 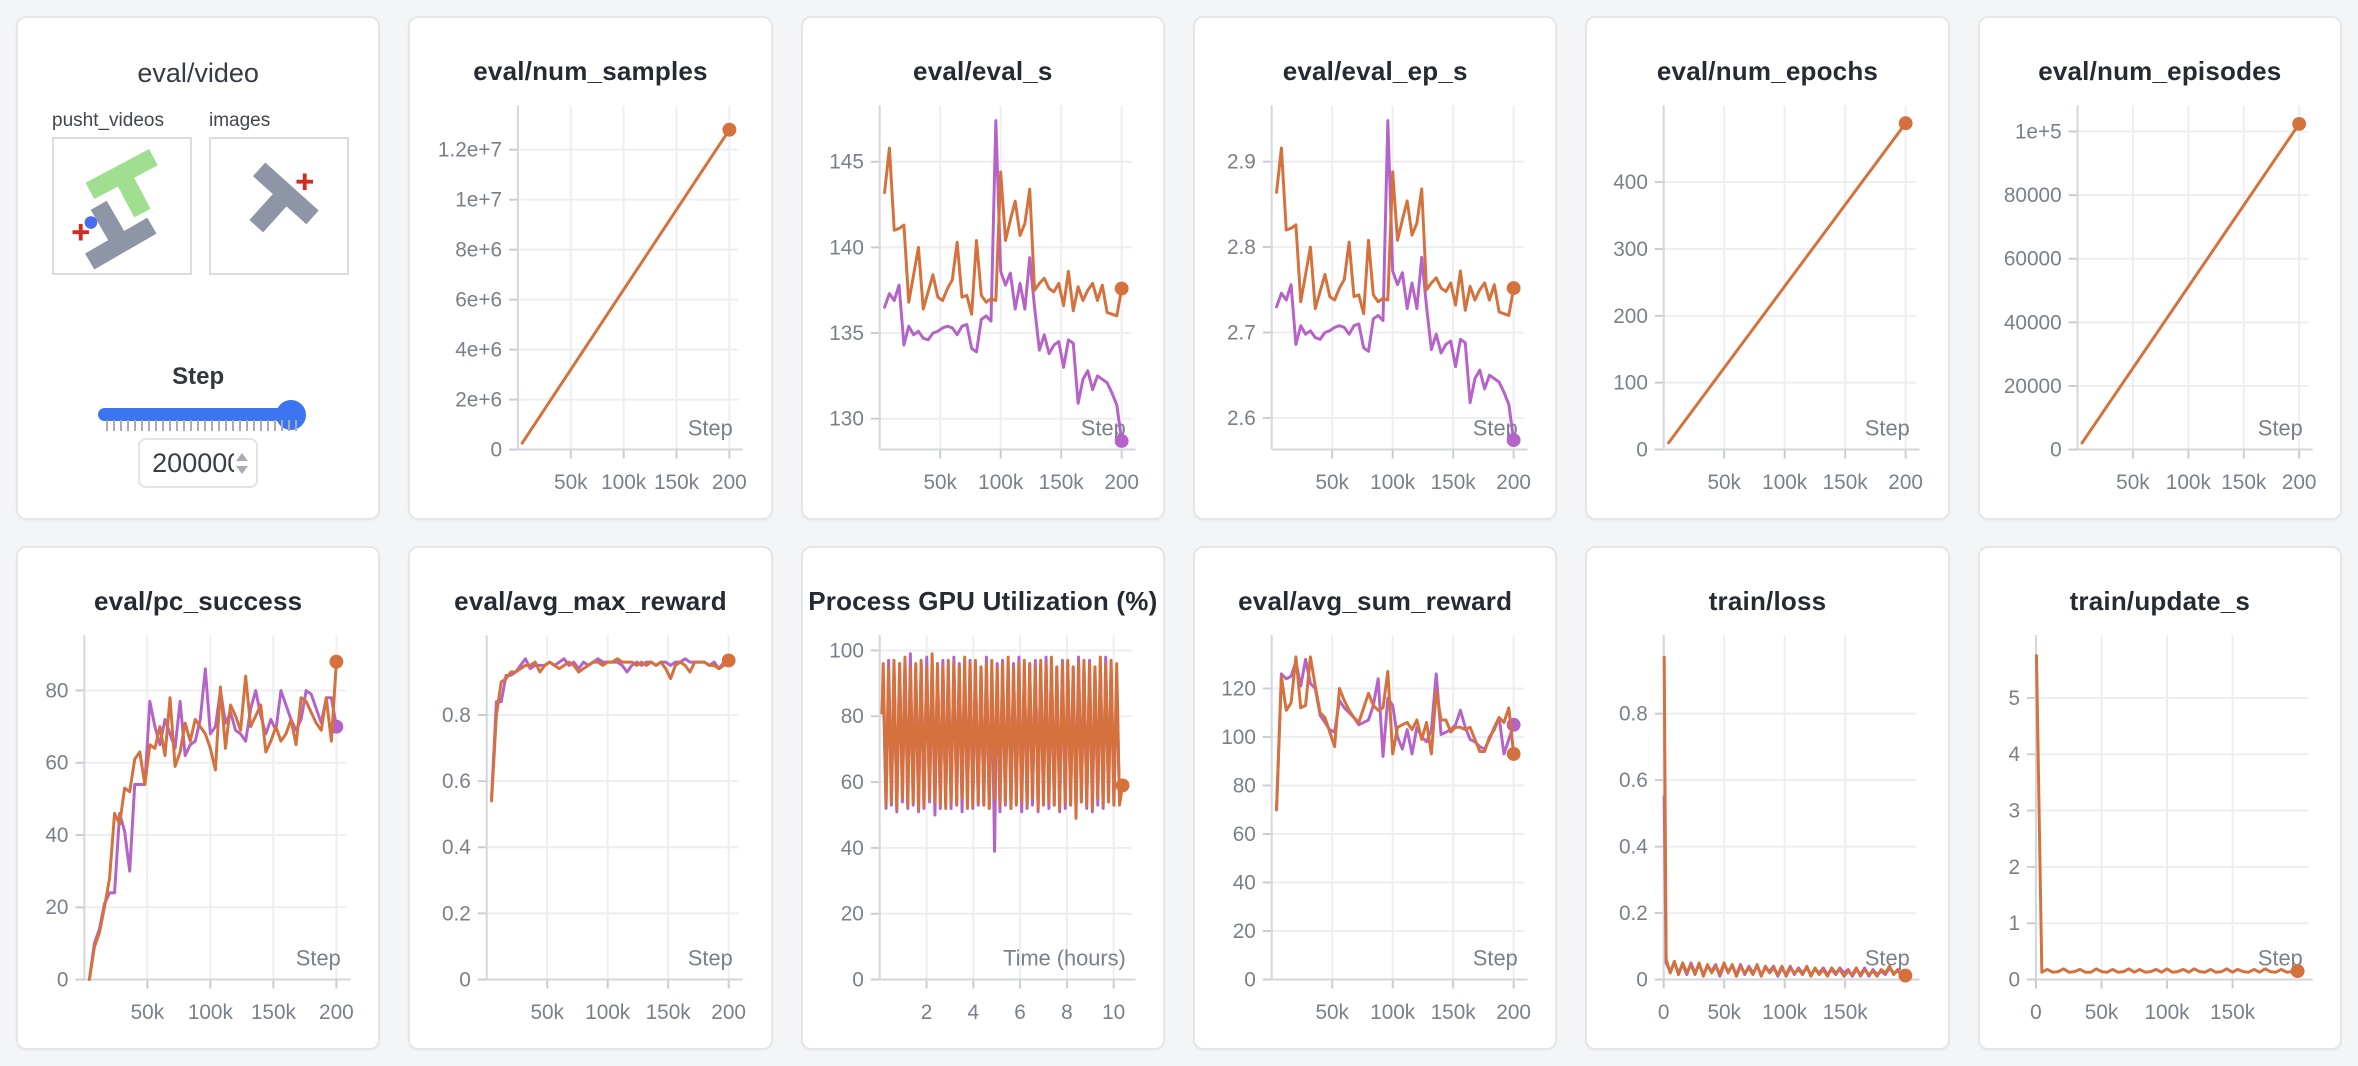 What do you see at coordinates (284, 197) in the screenshot?
I see `image-frame` at bounding box center [284, 197].